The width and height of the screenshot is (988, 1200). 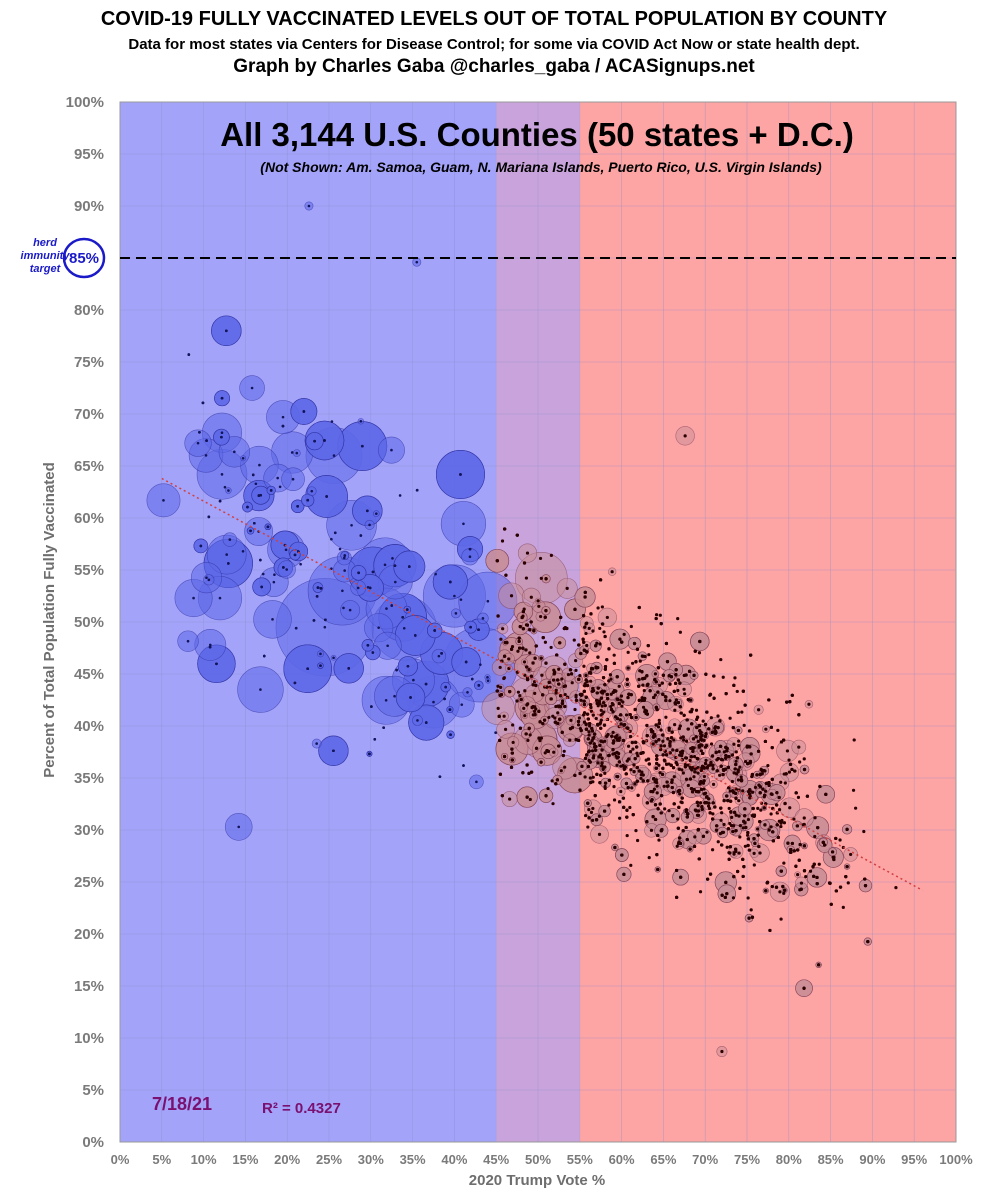 I want to click on y-tick-label: 95%, so click(x=89, y=154).